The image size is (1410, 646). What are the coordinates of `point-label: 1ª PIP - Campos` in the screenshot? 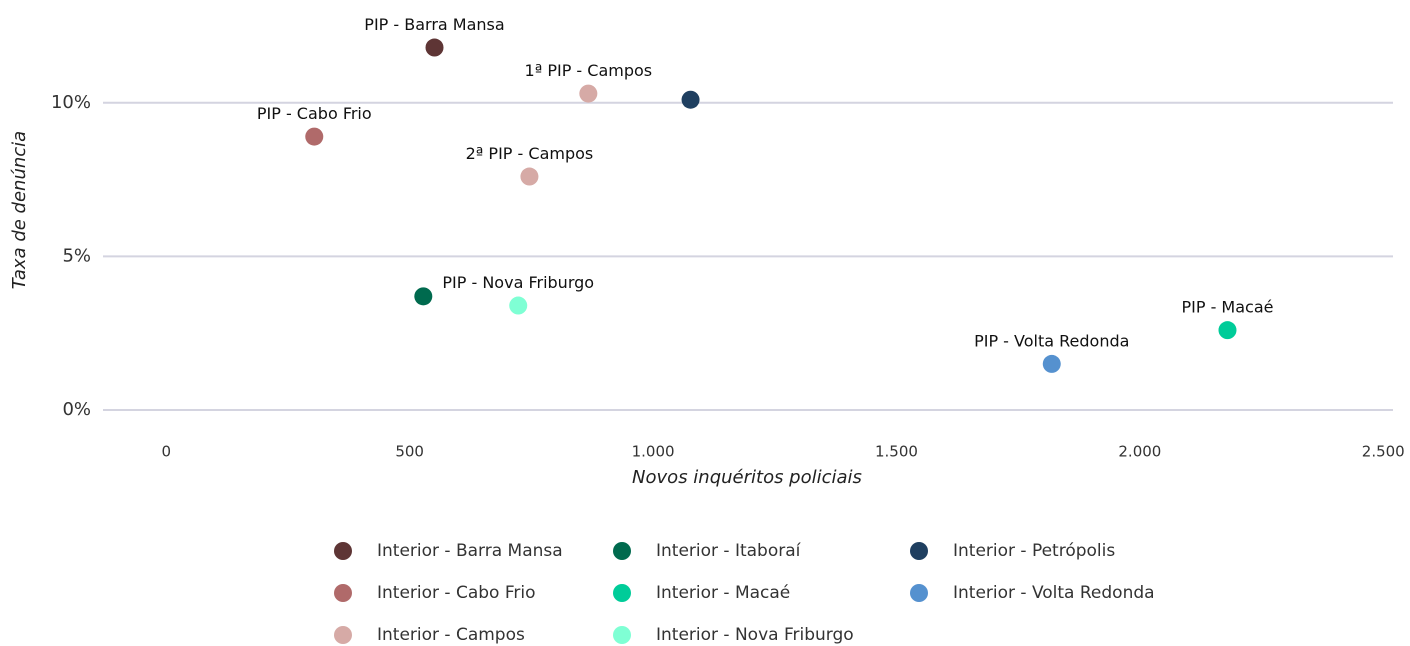 It's located at (589, 70).